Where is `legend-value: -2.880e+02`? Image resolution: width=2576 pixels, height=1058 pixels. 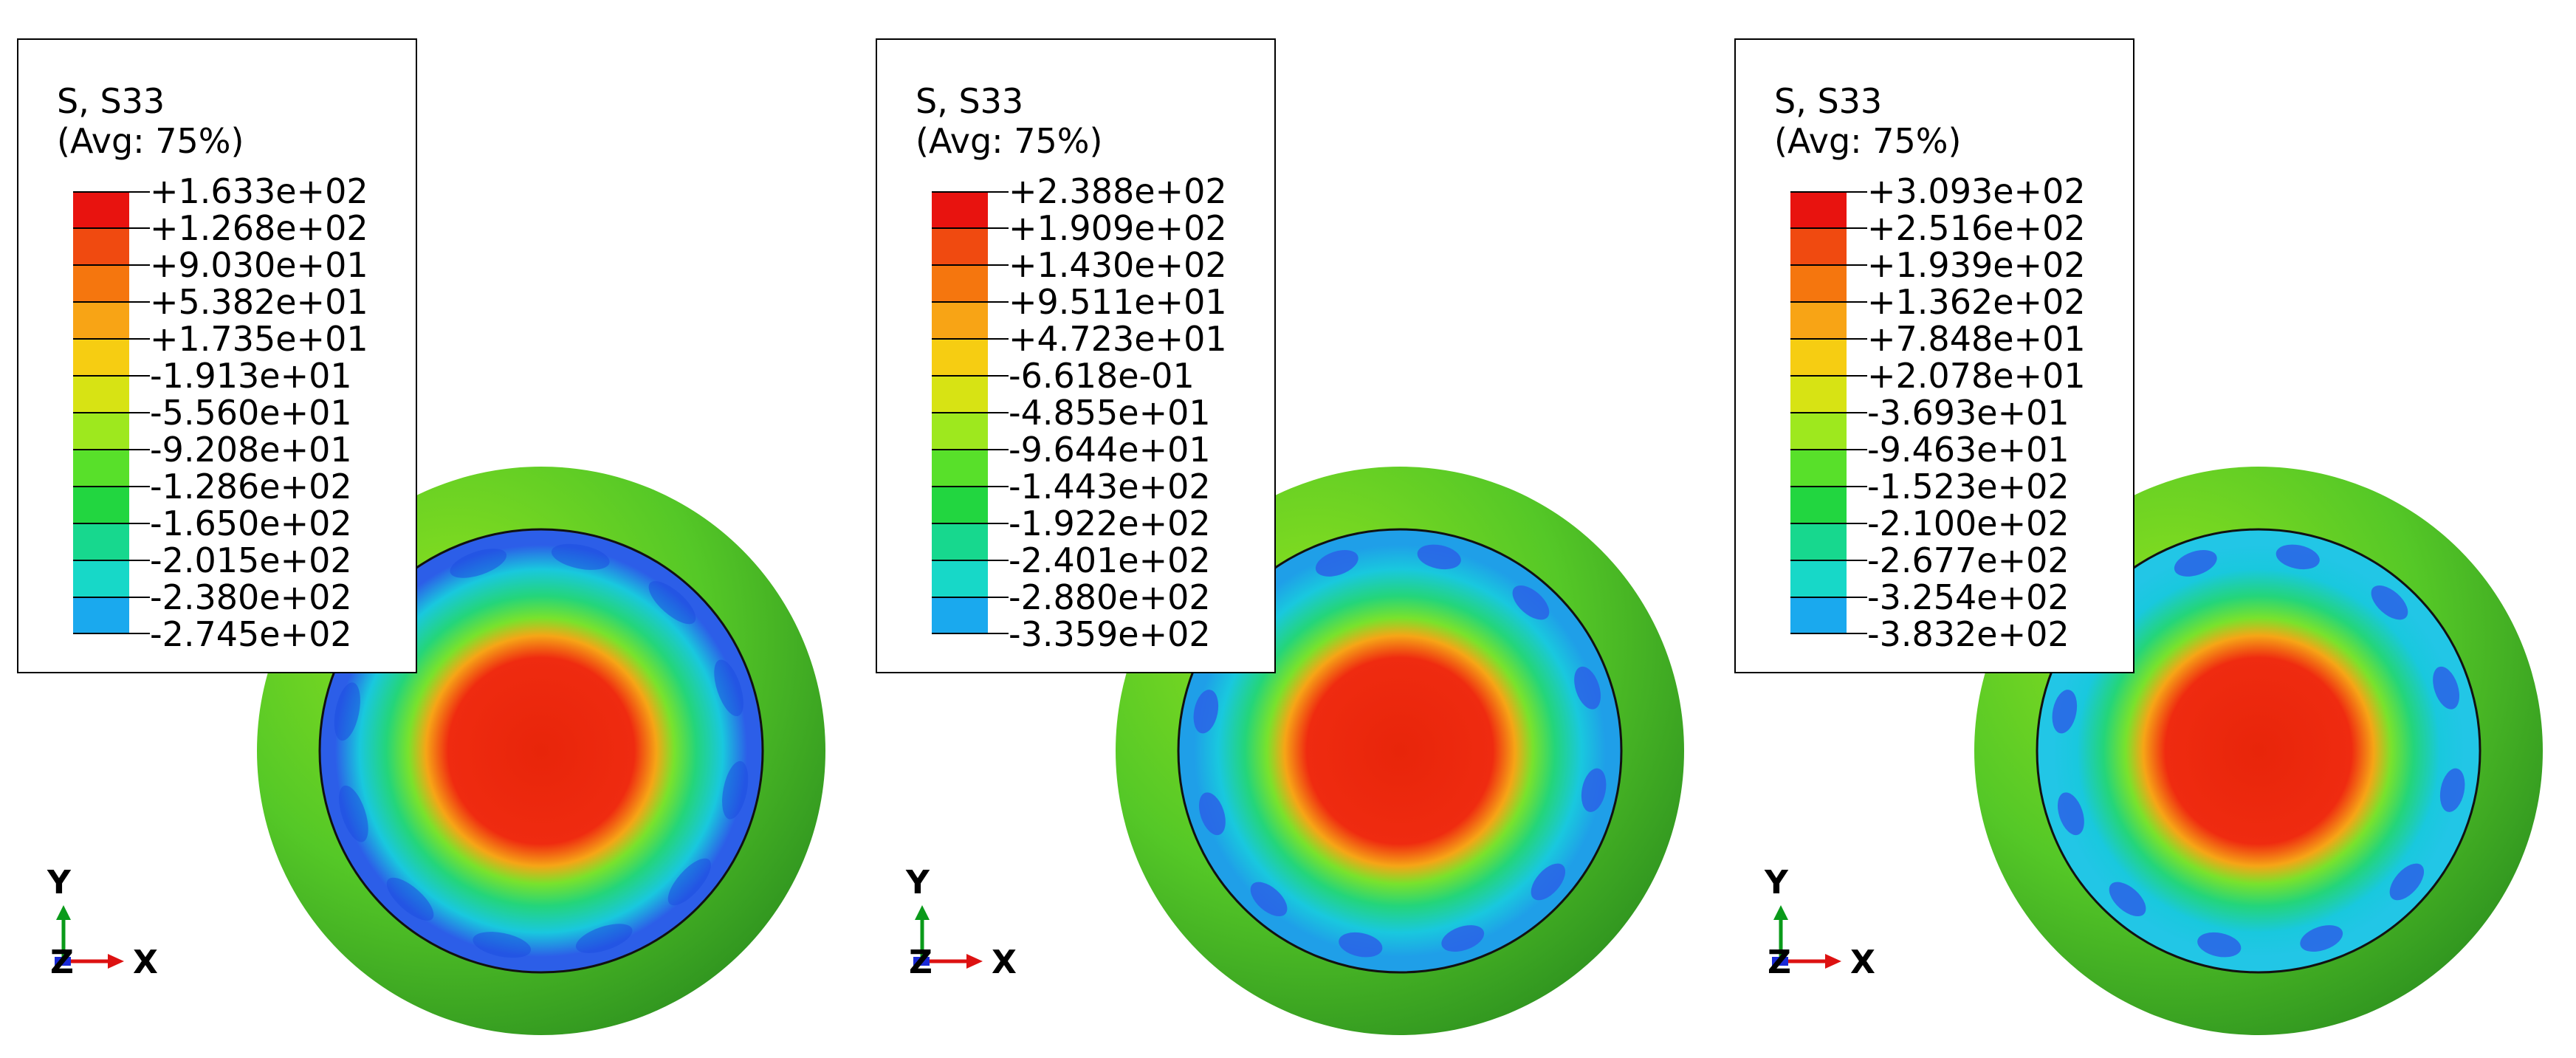
legend-value: -2.880e+02 is located at coordinates (1110, 597).